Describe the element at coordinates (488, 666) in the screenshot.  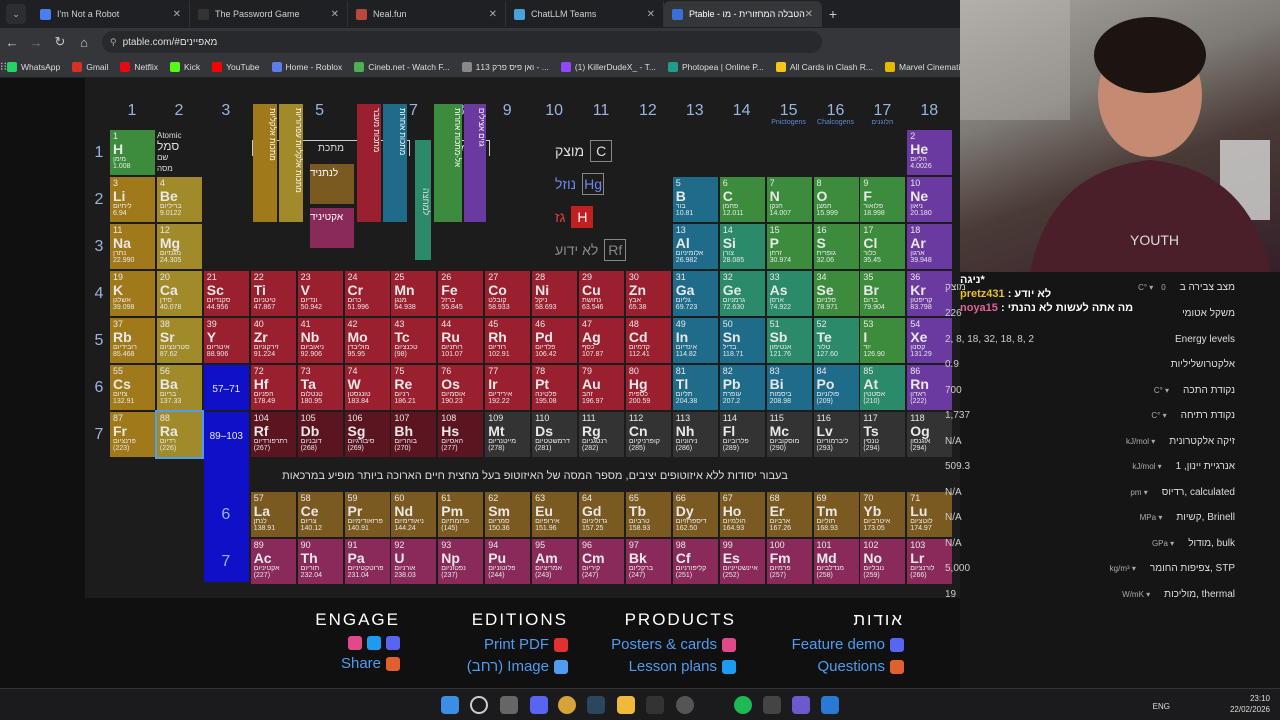
I see `footer-link: (רחב) Image` at that location.